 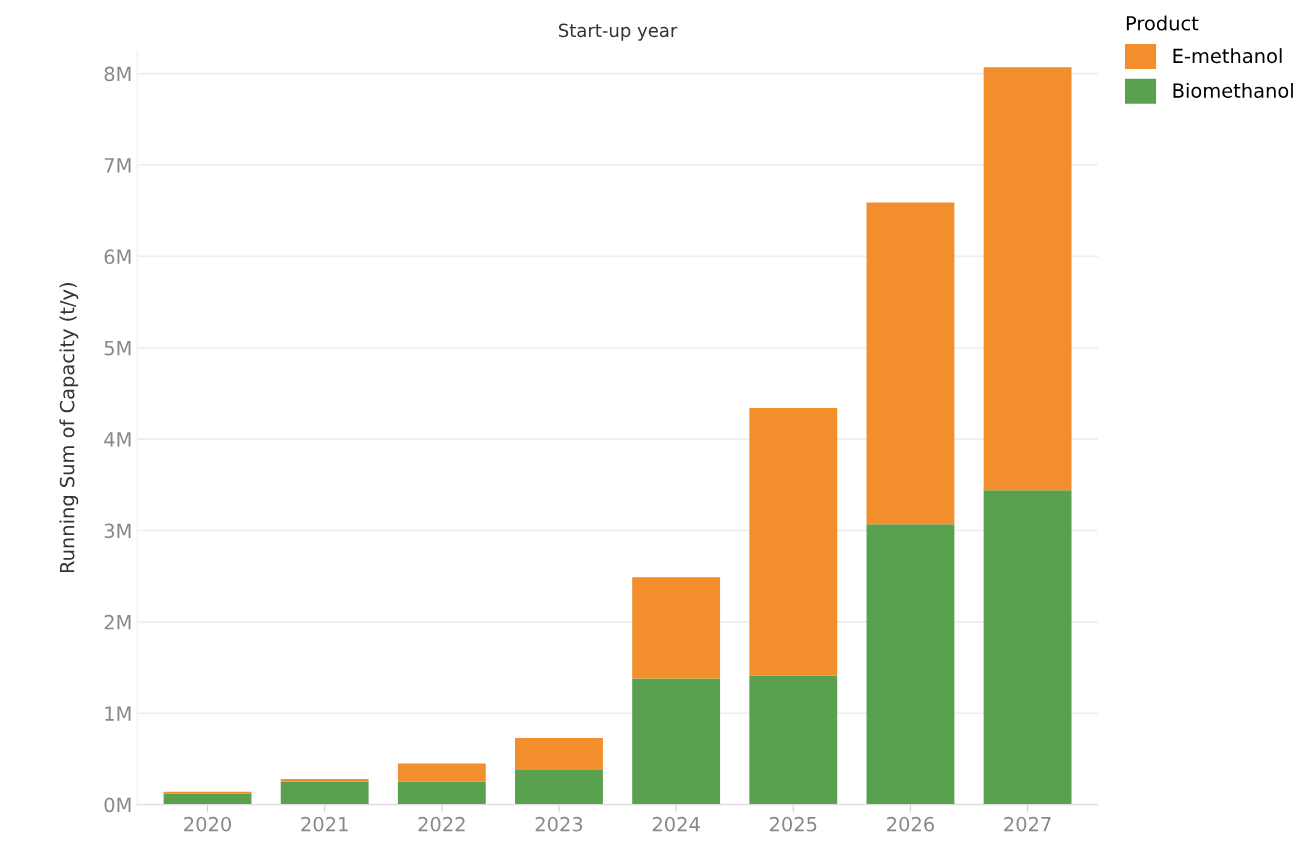 I want to click on y-tick-label: 1M, so click(x=118, y=713).